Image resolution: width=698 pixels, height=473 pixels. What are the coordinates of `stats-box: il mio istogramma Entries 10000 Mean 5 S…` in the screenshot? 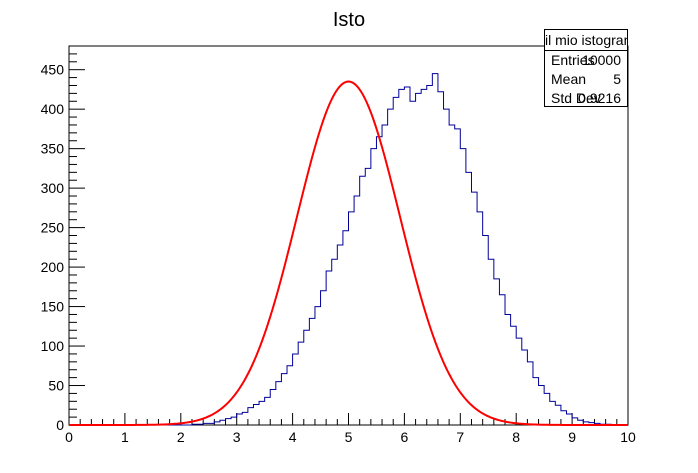 It's located at (586, 68).